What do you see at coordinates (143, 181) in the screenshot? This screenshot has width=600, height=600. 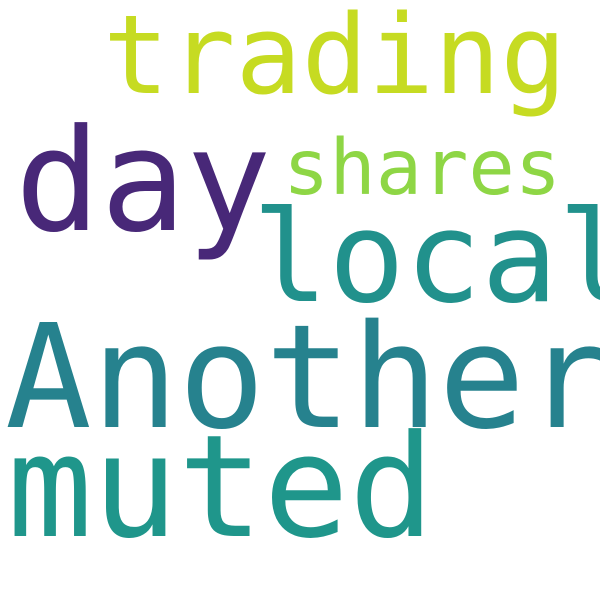 I see `word-day: day` at bounding box center [143, 181].